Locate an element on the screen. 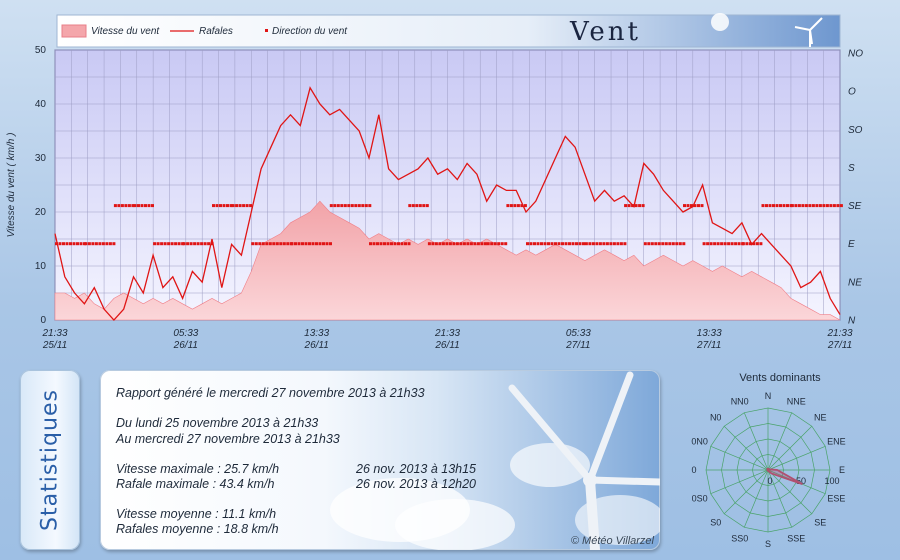 The width and height of the screenshot is (900, 560). y-tick-label: 10 is located at coordinates (41, 266).